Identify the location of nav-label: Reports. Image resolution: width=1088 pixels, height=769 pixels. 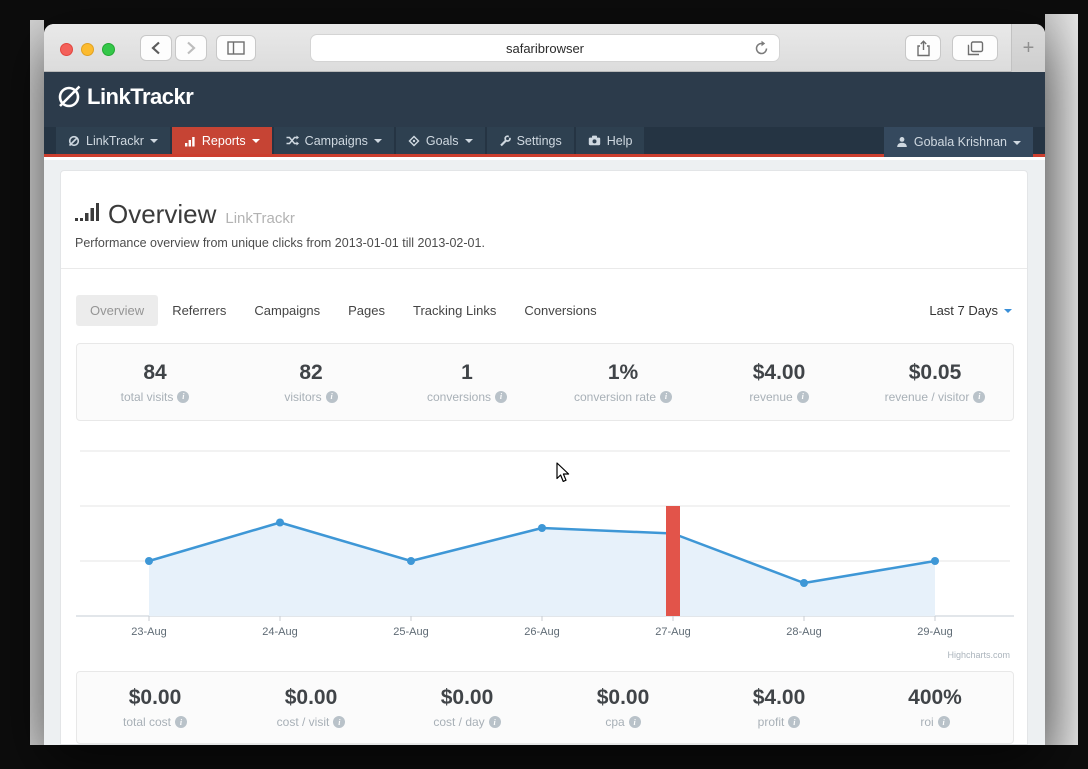
(223, 140).